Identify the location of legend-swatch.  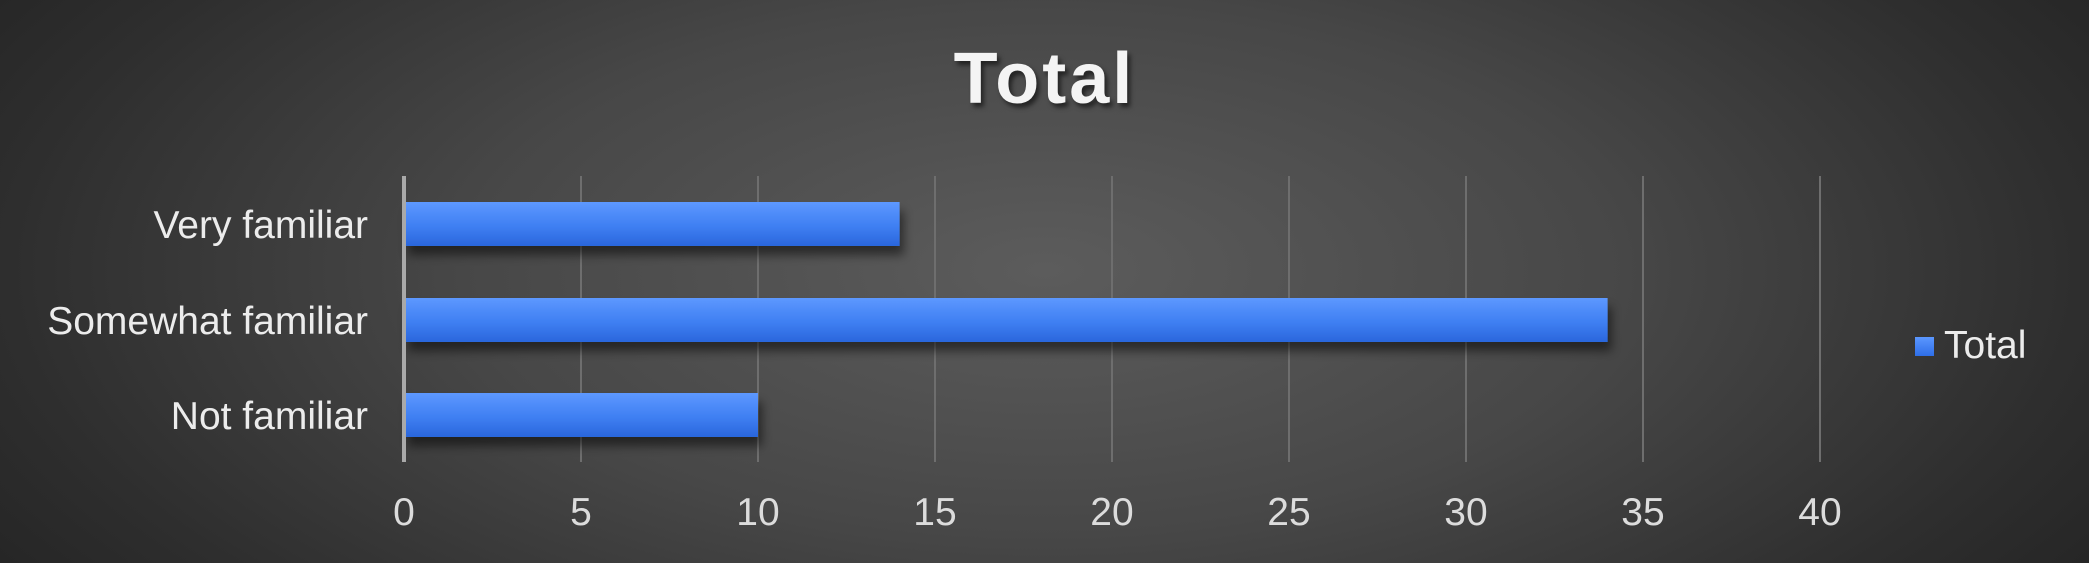
(1924, 346).